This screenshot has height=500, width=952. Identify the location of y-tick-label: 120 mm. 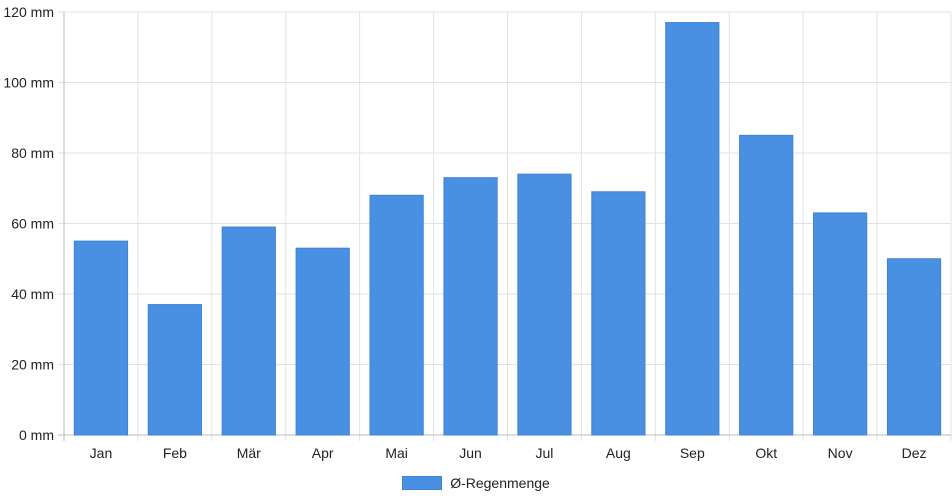
(28, 12).